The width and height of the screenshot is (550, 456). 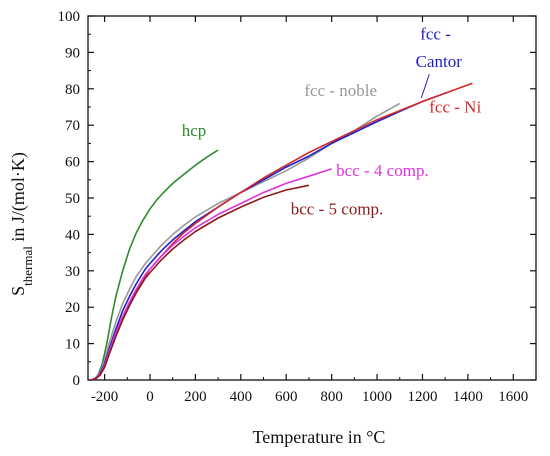 What do you see at coordinates (72, 308) in the screenshot?
I see `y-tick-label: 20` at bounding box center [72, 308].